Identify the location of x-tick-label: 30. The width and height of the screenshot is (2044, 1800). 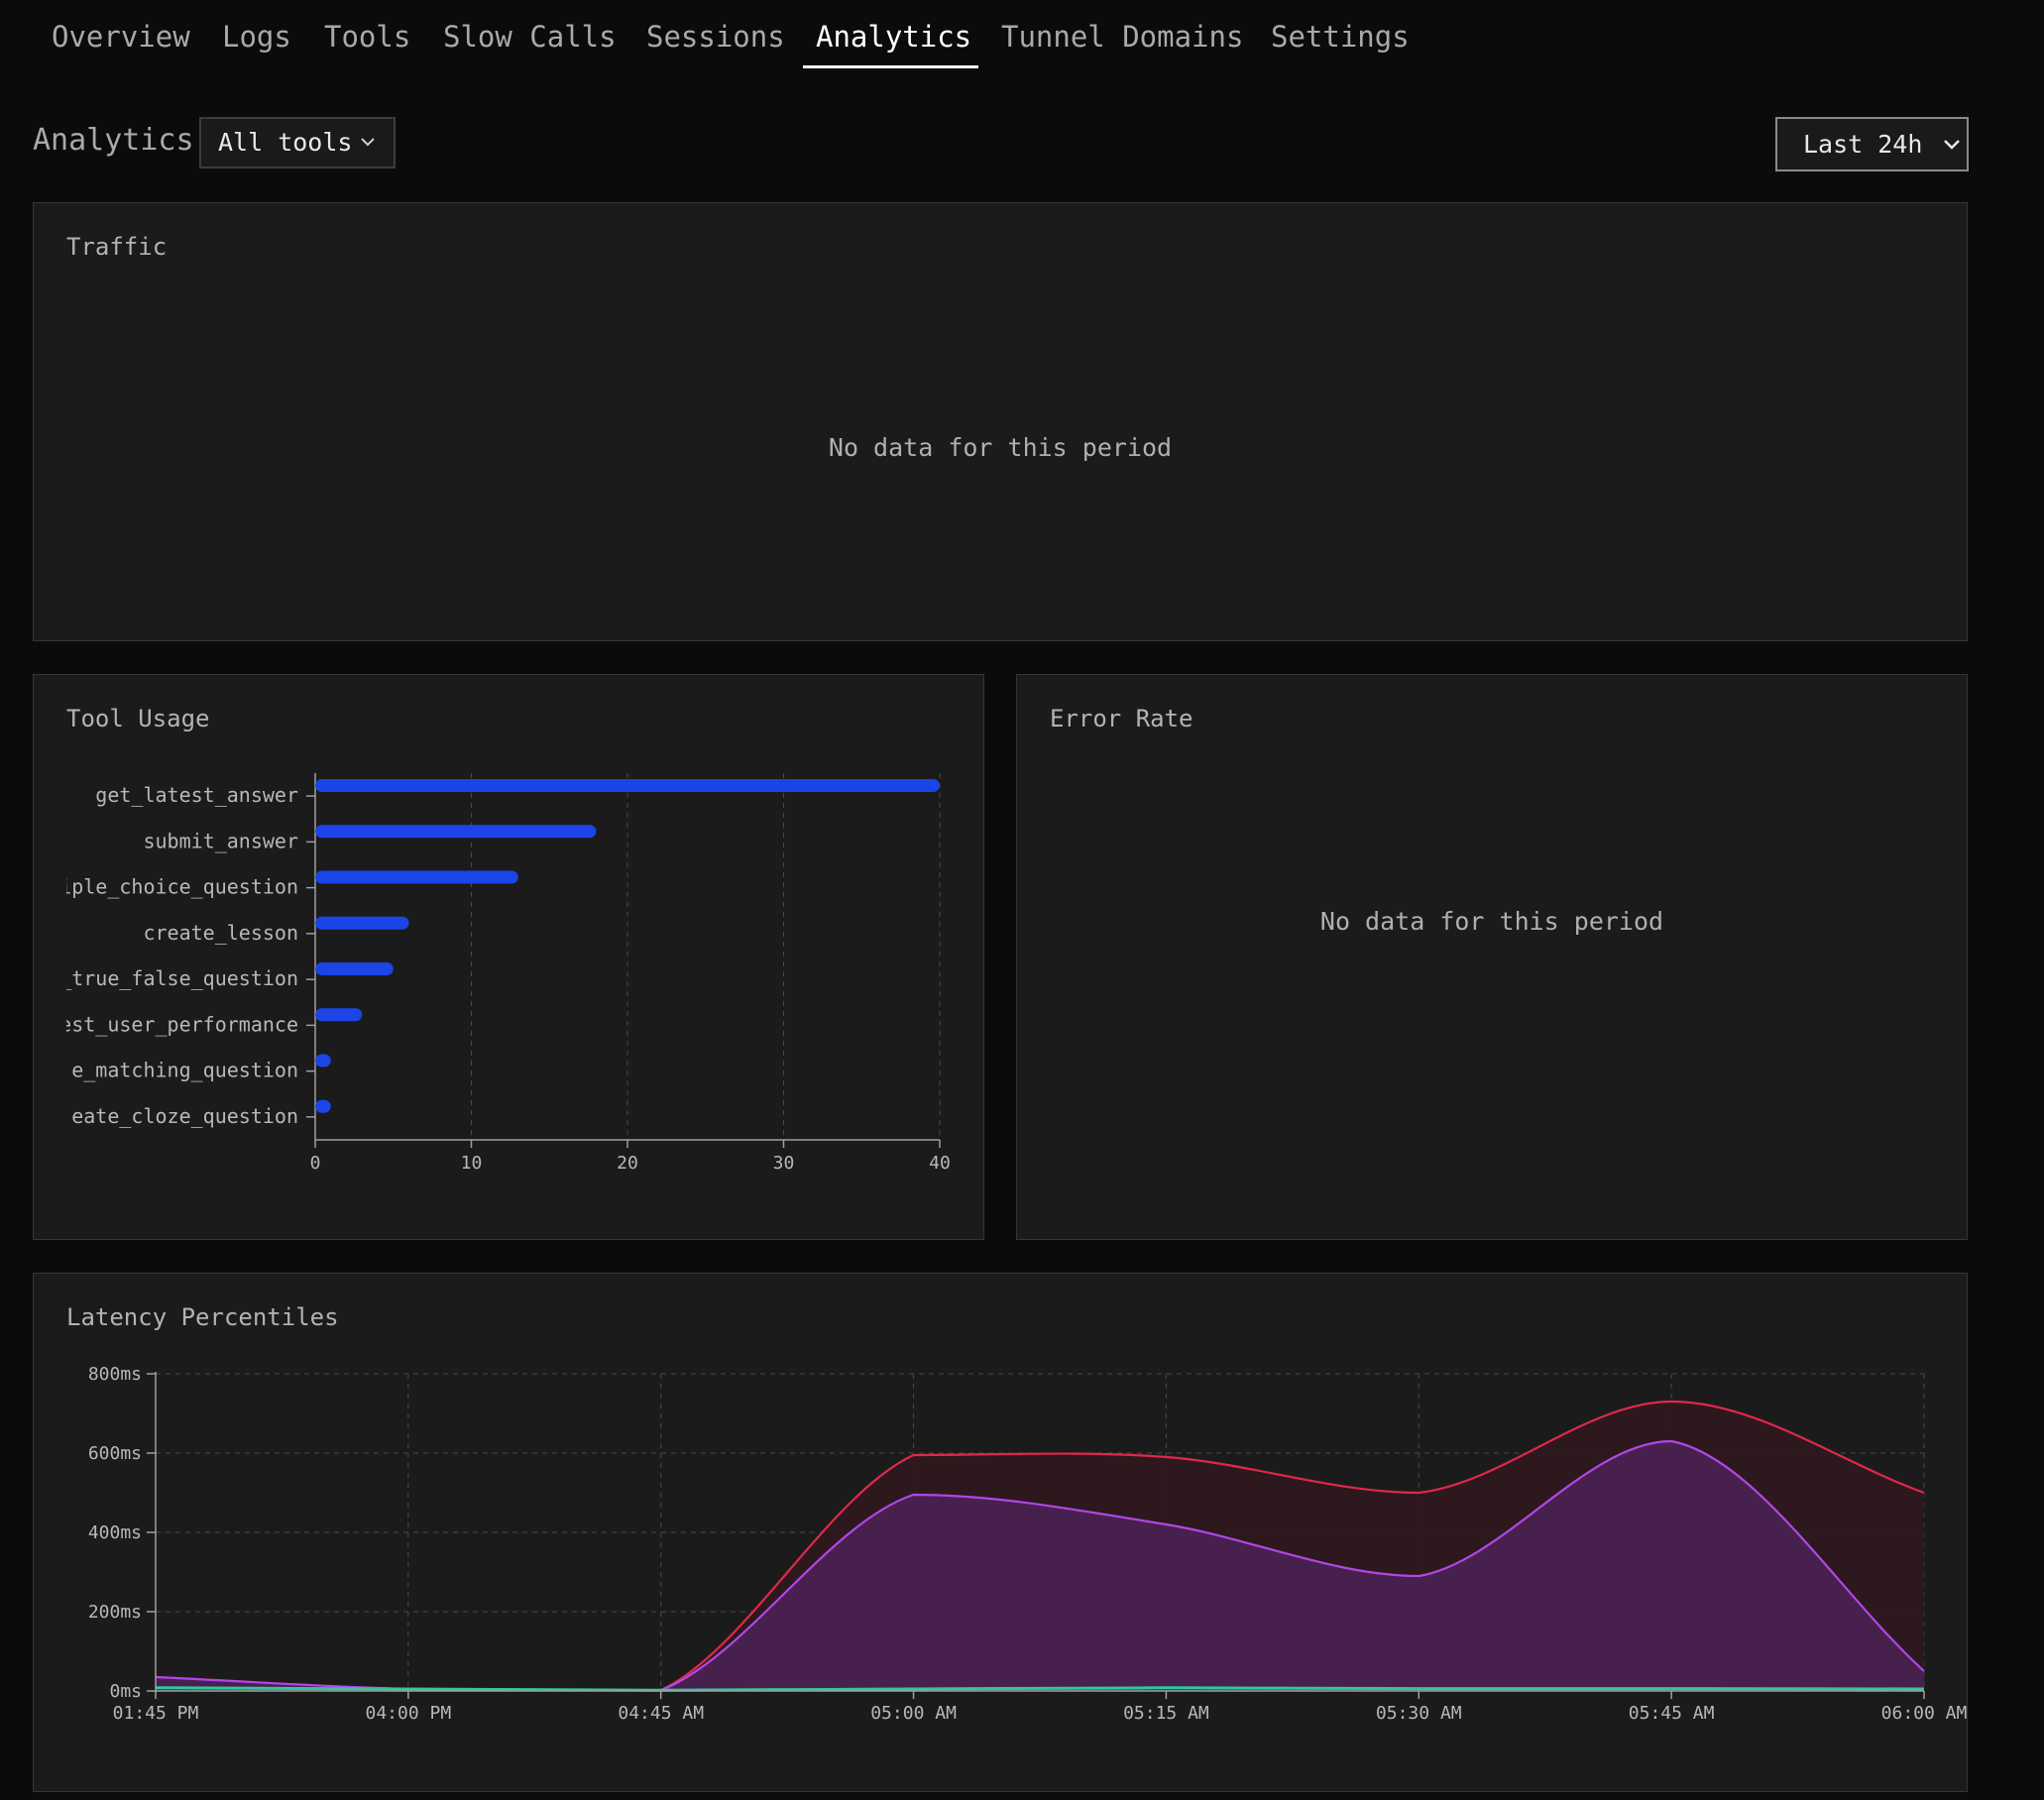
(784, 1164).